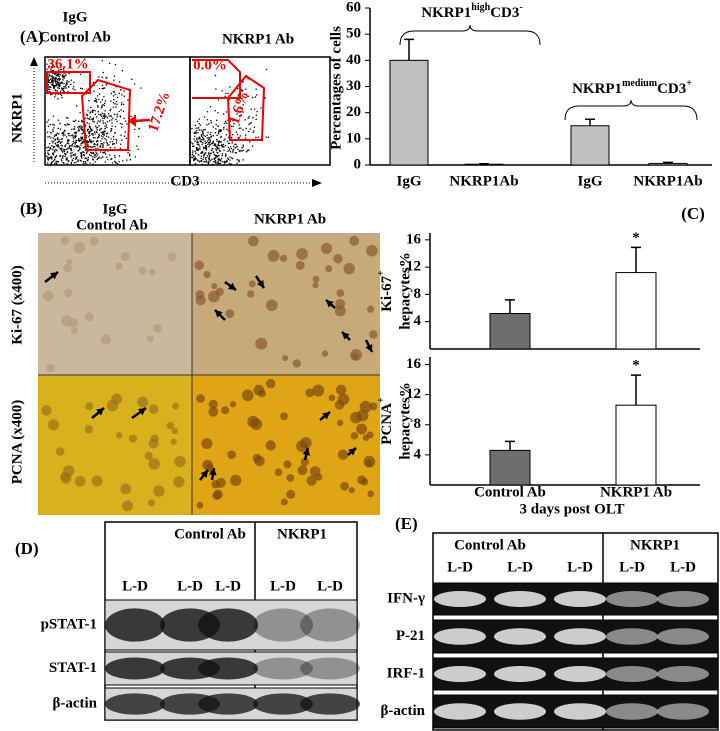  What do you see at coordinates (246, 107) in the screenshot?
I see `gate` at bounding box center [246, 107].